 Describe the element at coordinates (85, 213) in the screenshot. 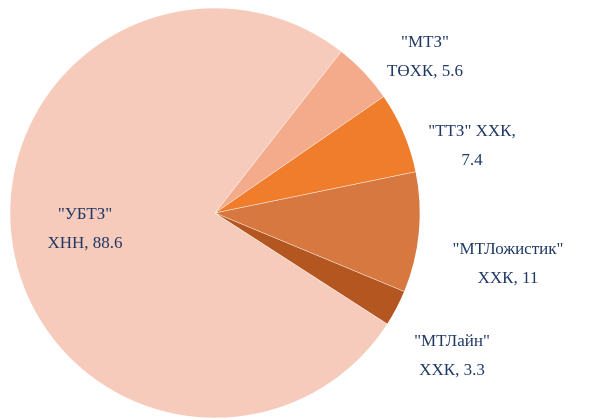

I see `data-label: "УБТЗ"` at that location.